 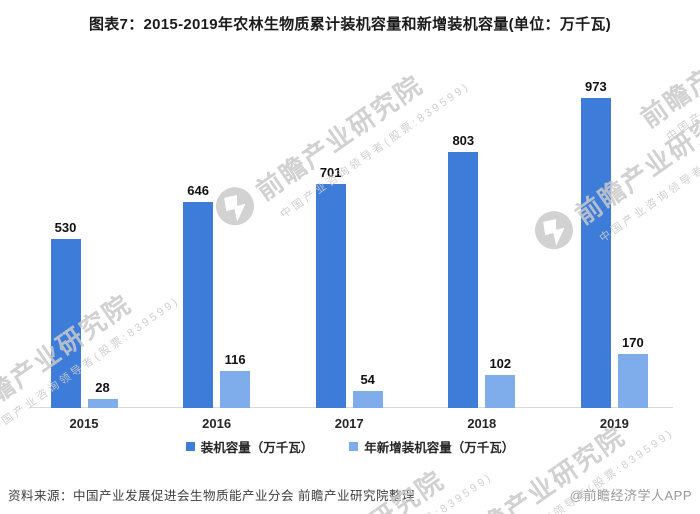 What do you see at coordinates (633, 342) in the screenshot?
I see `bar-value-label: 170` at bounding box center [633, 342].